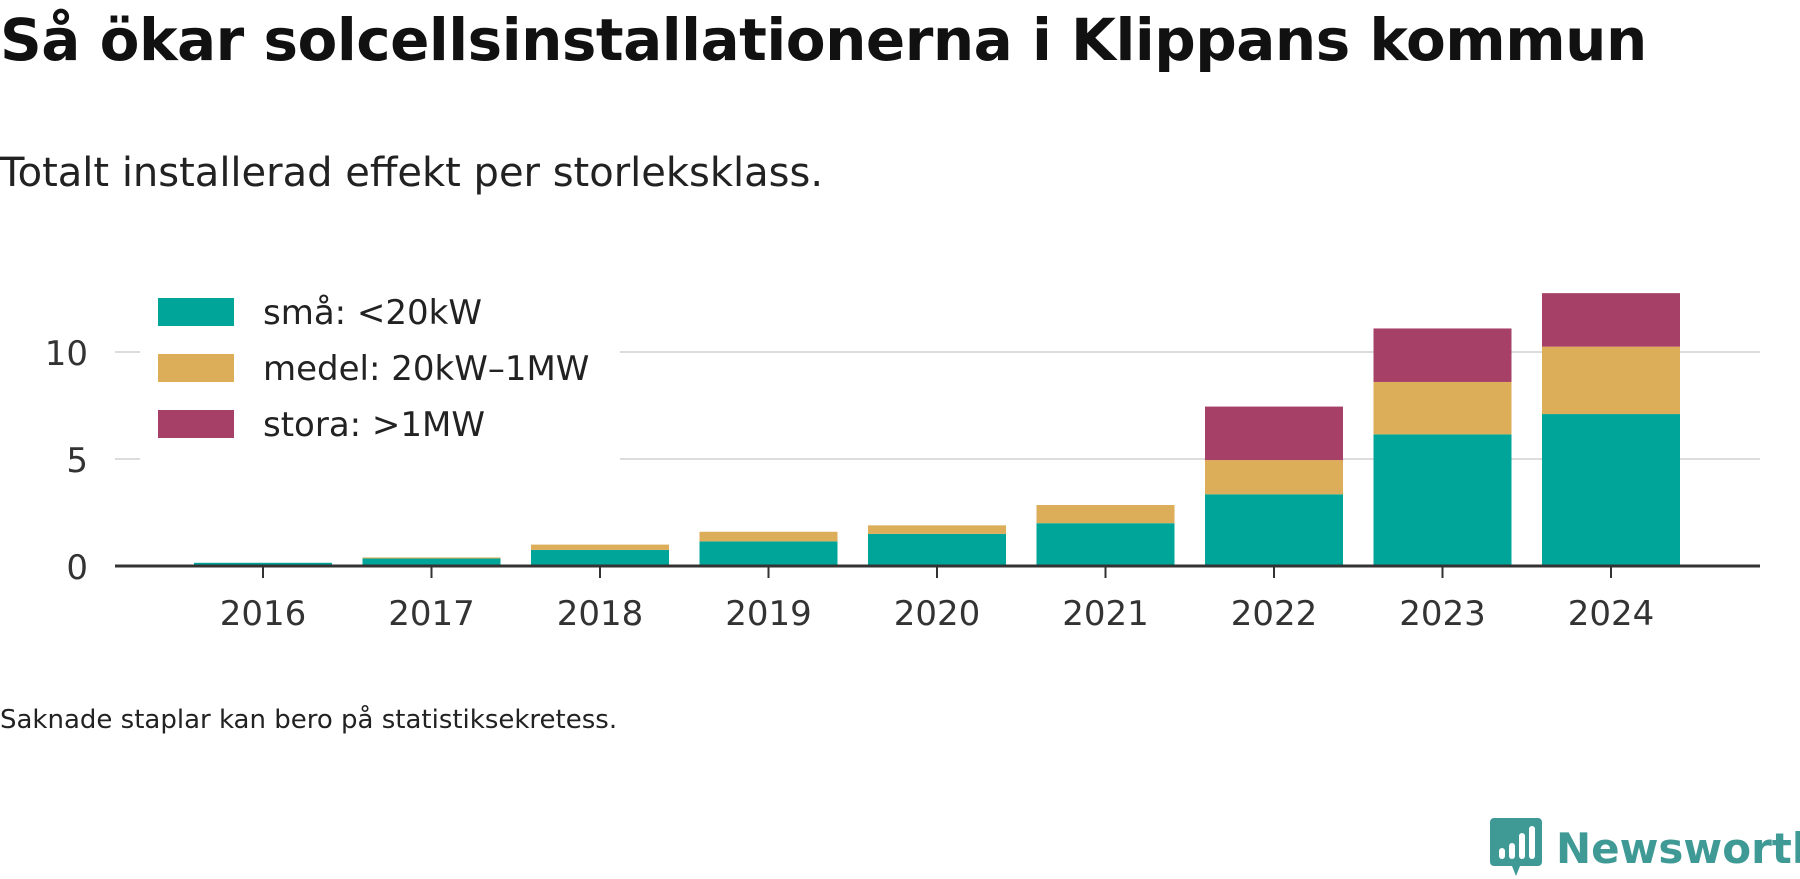  What do you see at coordinates (263, 614) in the screenshot?
I see `x-tick-label-2016: 2016` at bounding box center [263, 614].